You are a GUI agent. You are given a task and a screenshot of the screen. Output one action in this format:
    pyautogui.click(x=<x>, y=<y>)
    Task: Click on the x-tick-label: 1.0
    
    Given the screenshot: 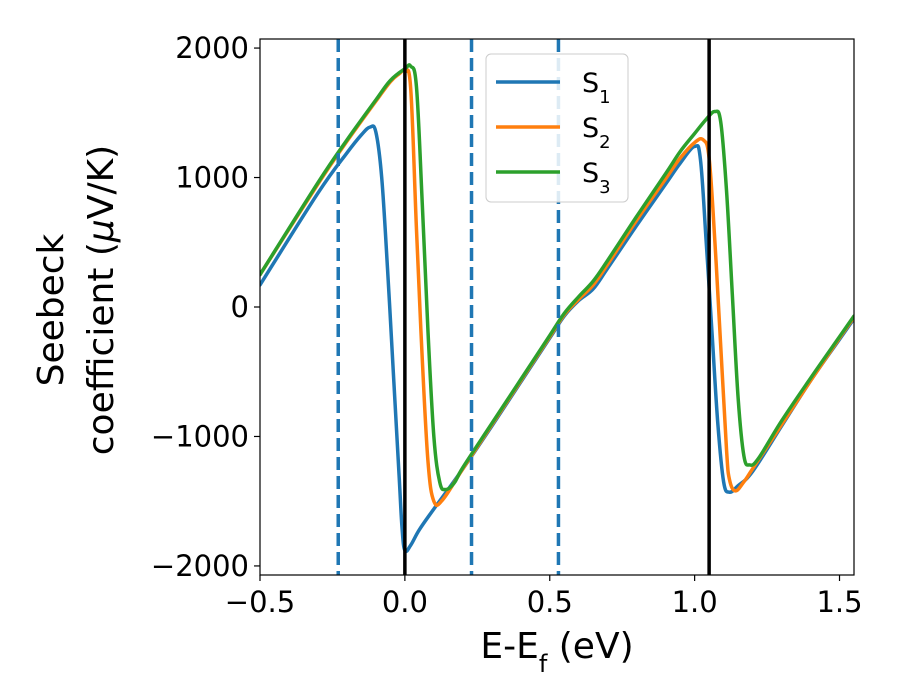 What is the action you would take?
    pyautogui.click(x=695, y=602)
    